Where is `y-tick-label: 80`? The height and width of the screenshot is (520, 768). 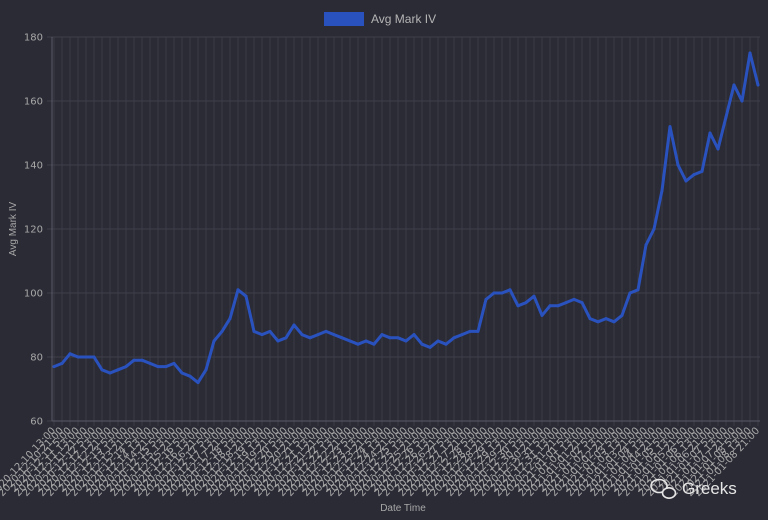
y-tick-label: 80 is located at coordinates (36, 358).